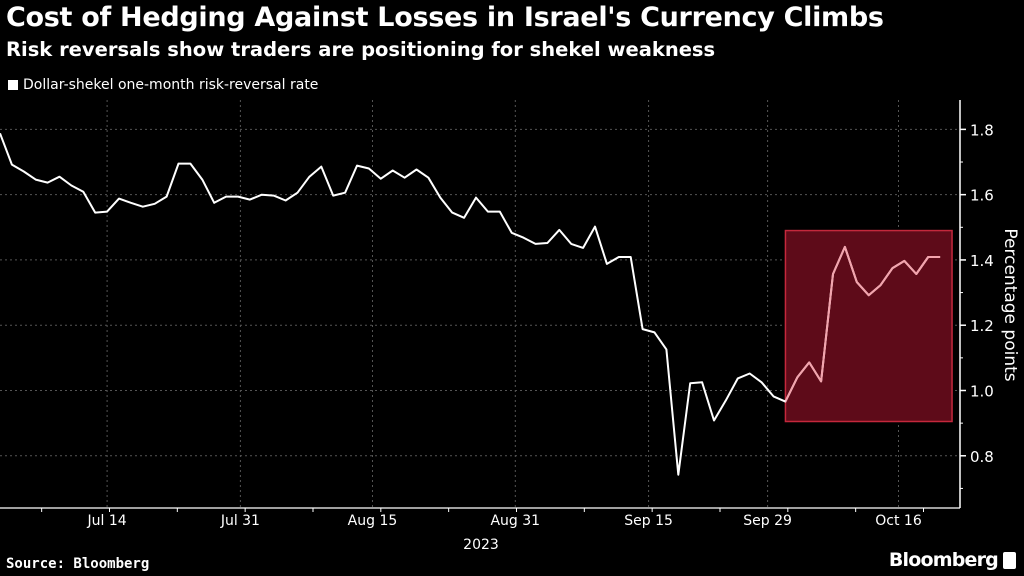 This screenshot has height=576, width=1024. What do you see at coordinates (78, 564) in the screenshot?
I see `source-note: Source: Bloomberg` at bounding box center [78, 564].